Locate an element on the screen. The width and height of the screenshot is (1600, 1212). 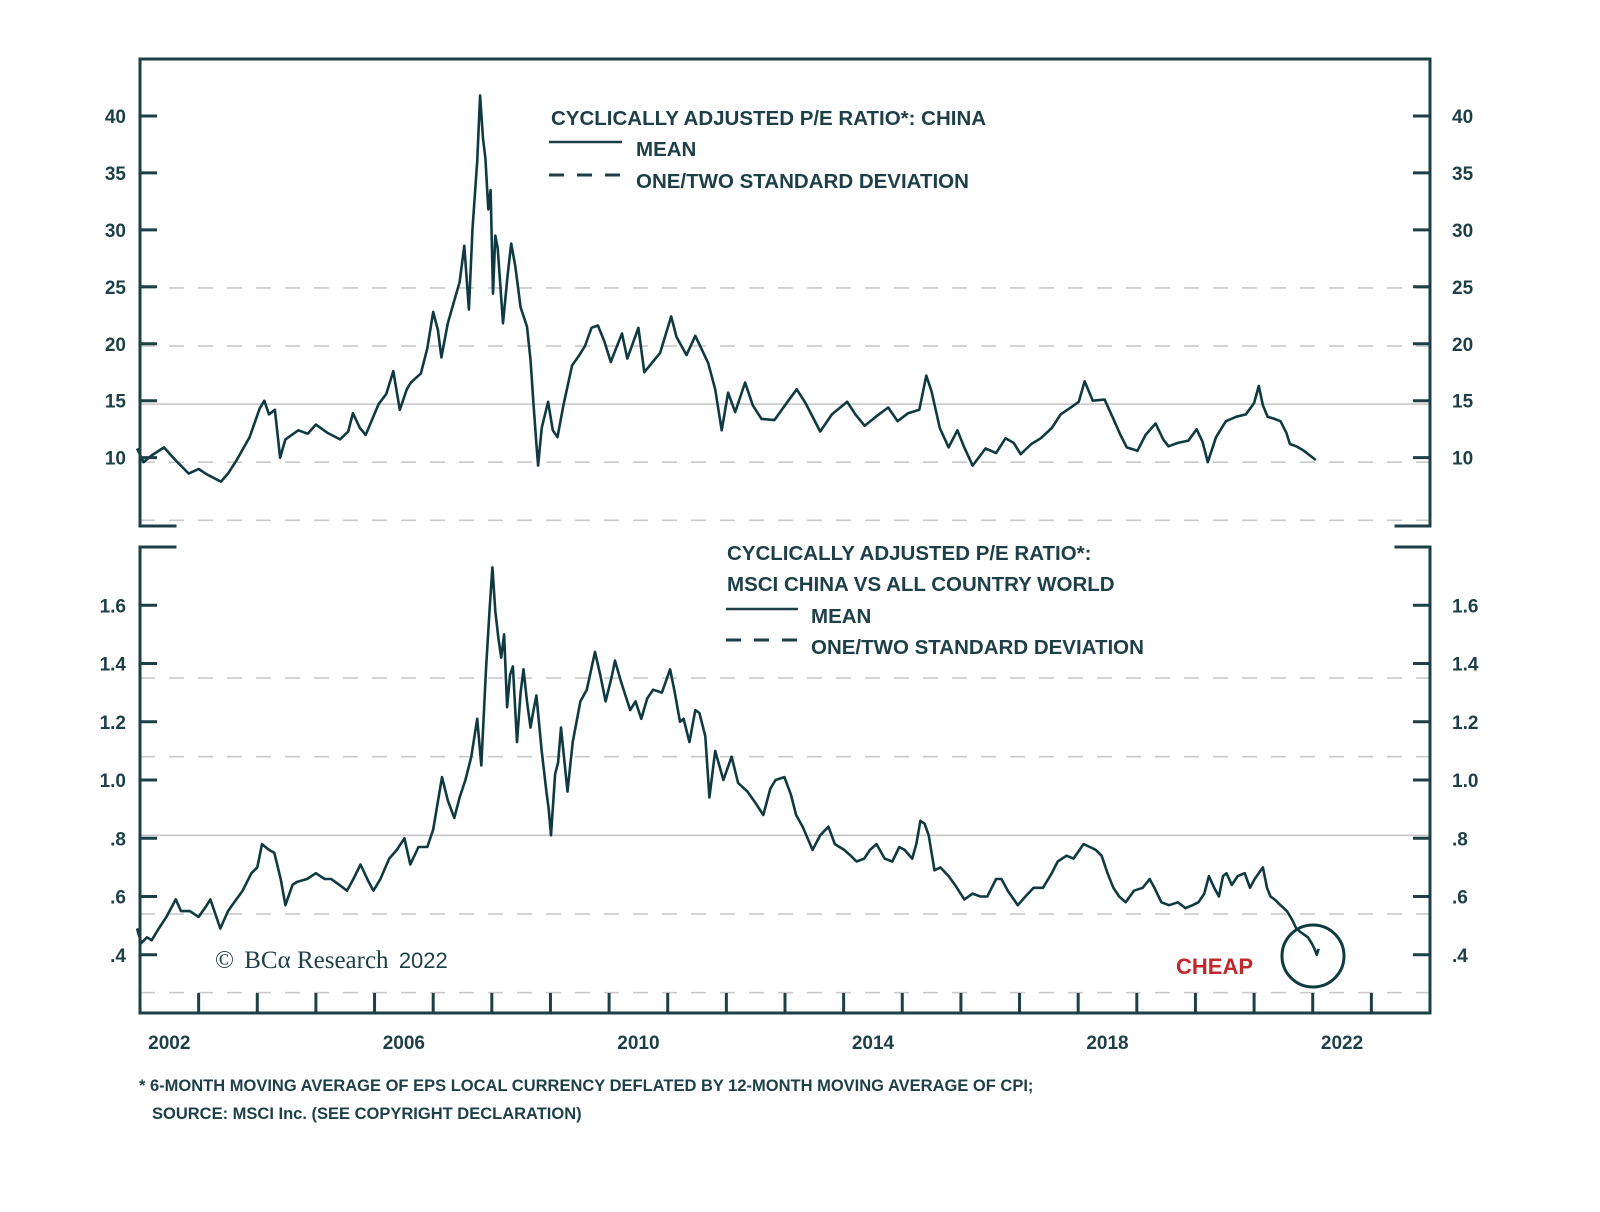
cheap-annotation: CHEAP is located at coordinates (1261, 956).